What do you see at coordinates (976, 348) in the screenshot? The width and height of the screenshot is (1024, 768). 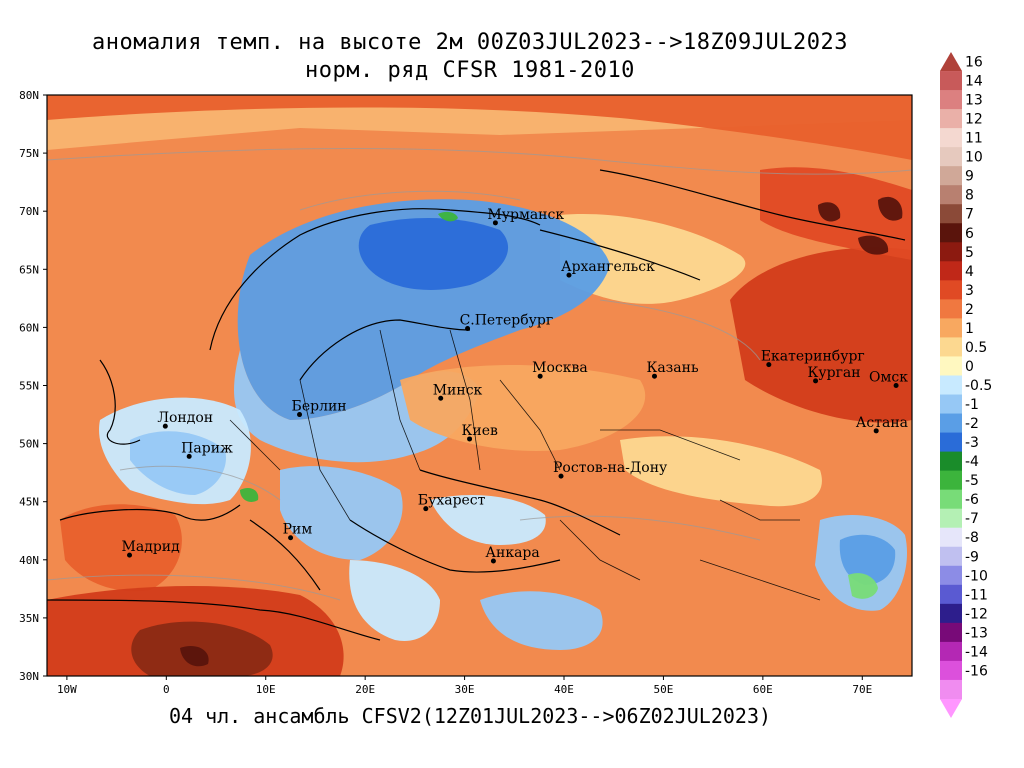 I see `colorbar-label: 0.5` at bounding box center [976, 348].